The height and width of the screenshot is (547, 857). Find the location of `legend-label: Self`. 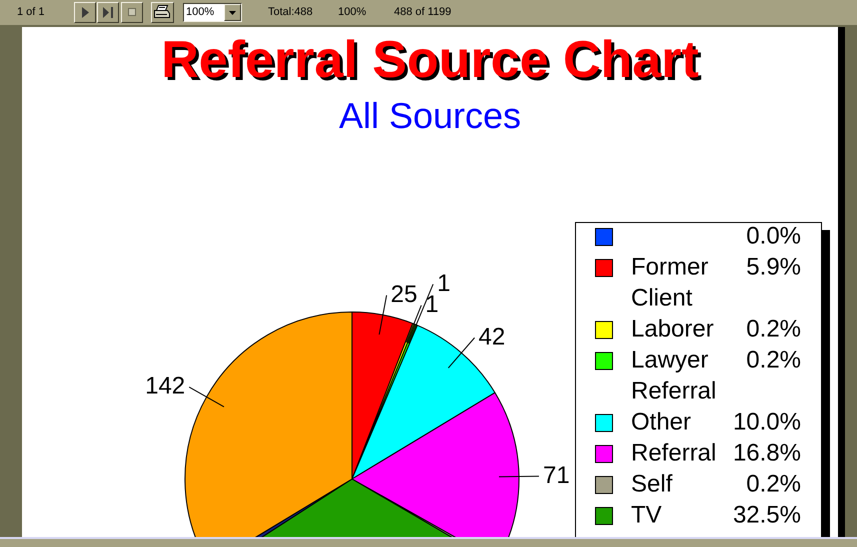

legend-label: Self is located at coordinates (652, 484).